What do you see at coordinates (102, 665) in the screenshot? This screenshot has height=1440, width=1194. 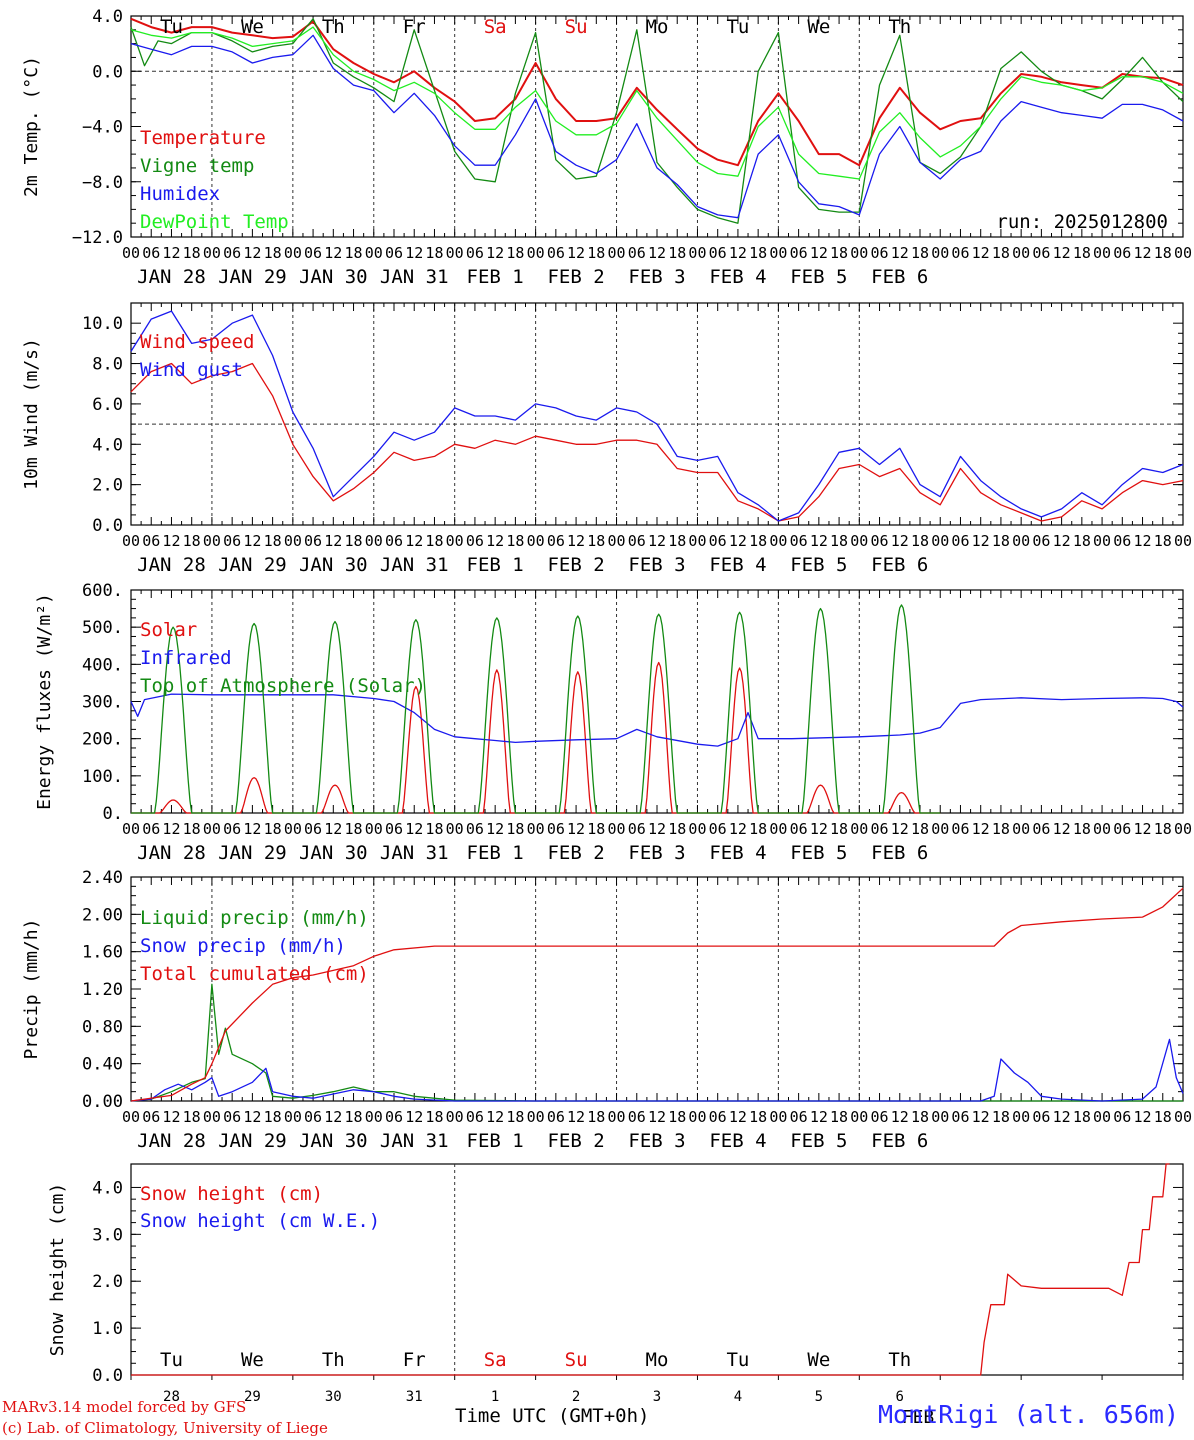 I see `y-tick-label: 400.` at bounding box center [102, 665].